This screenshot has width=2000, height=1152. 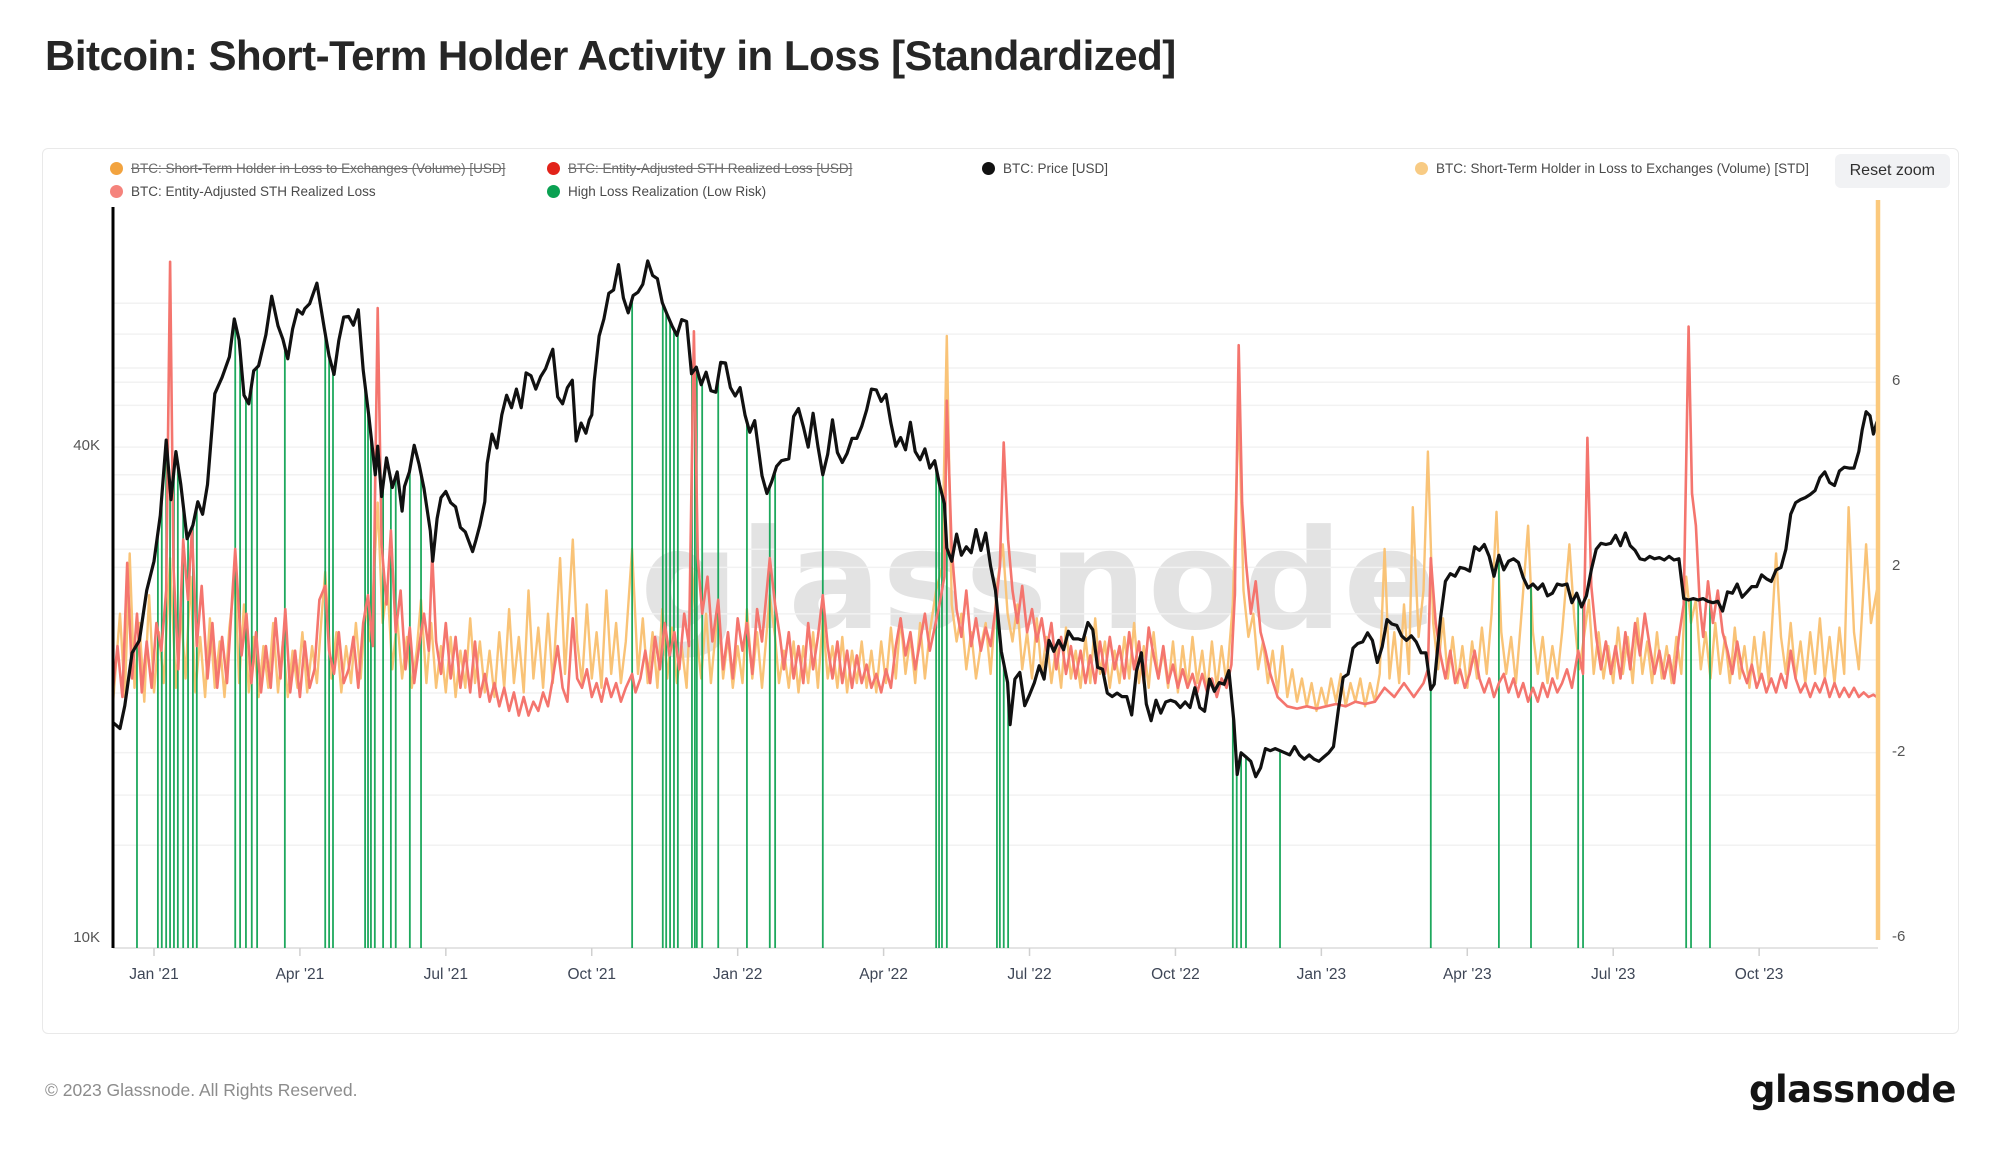 What do you see at coordinates (737, 974) in the screenshot?
I see `x-axis-label: Jan '22` at bounding box center [737, 974].